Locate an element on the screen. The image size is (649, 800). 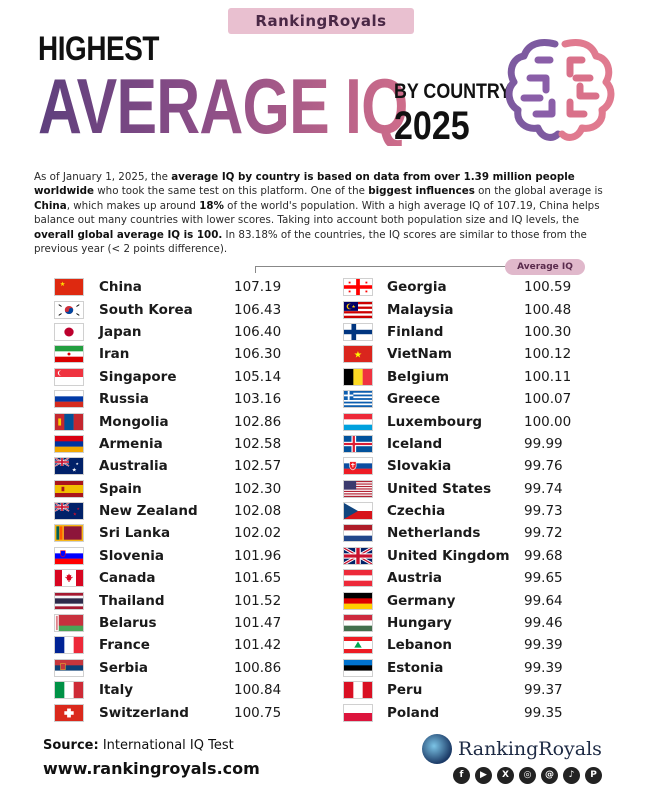
flag-kr-icon is located at coordinates (69, 309).